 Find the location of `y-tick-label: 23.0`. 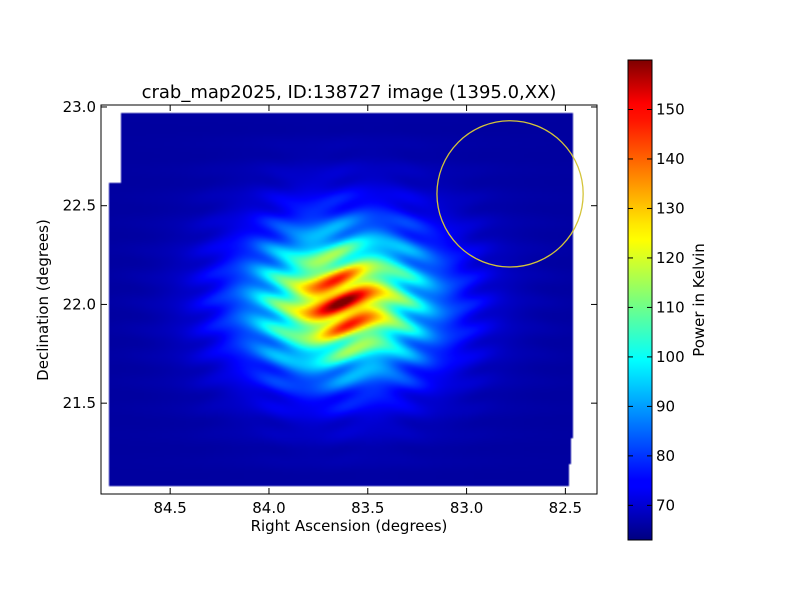

y-tick-label: 23.0 is located at coordinates (79, 107).